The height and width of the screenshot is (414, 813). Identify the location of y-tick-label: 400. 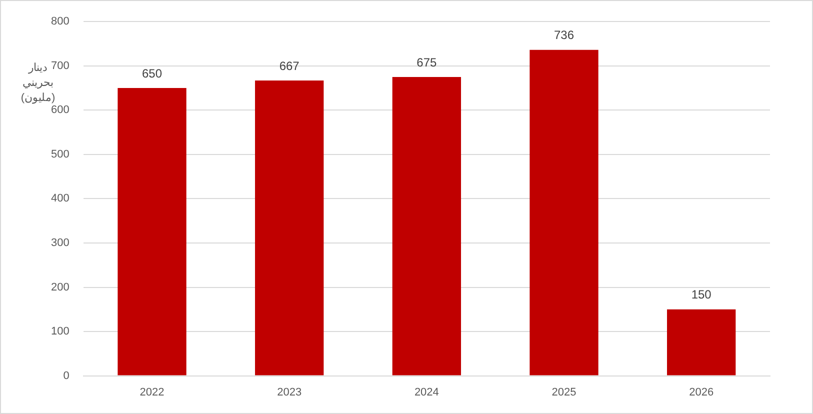
(60, 198).